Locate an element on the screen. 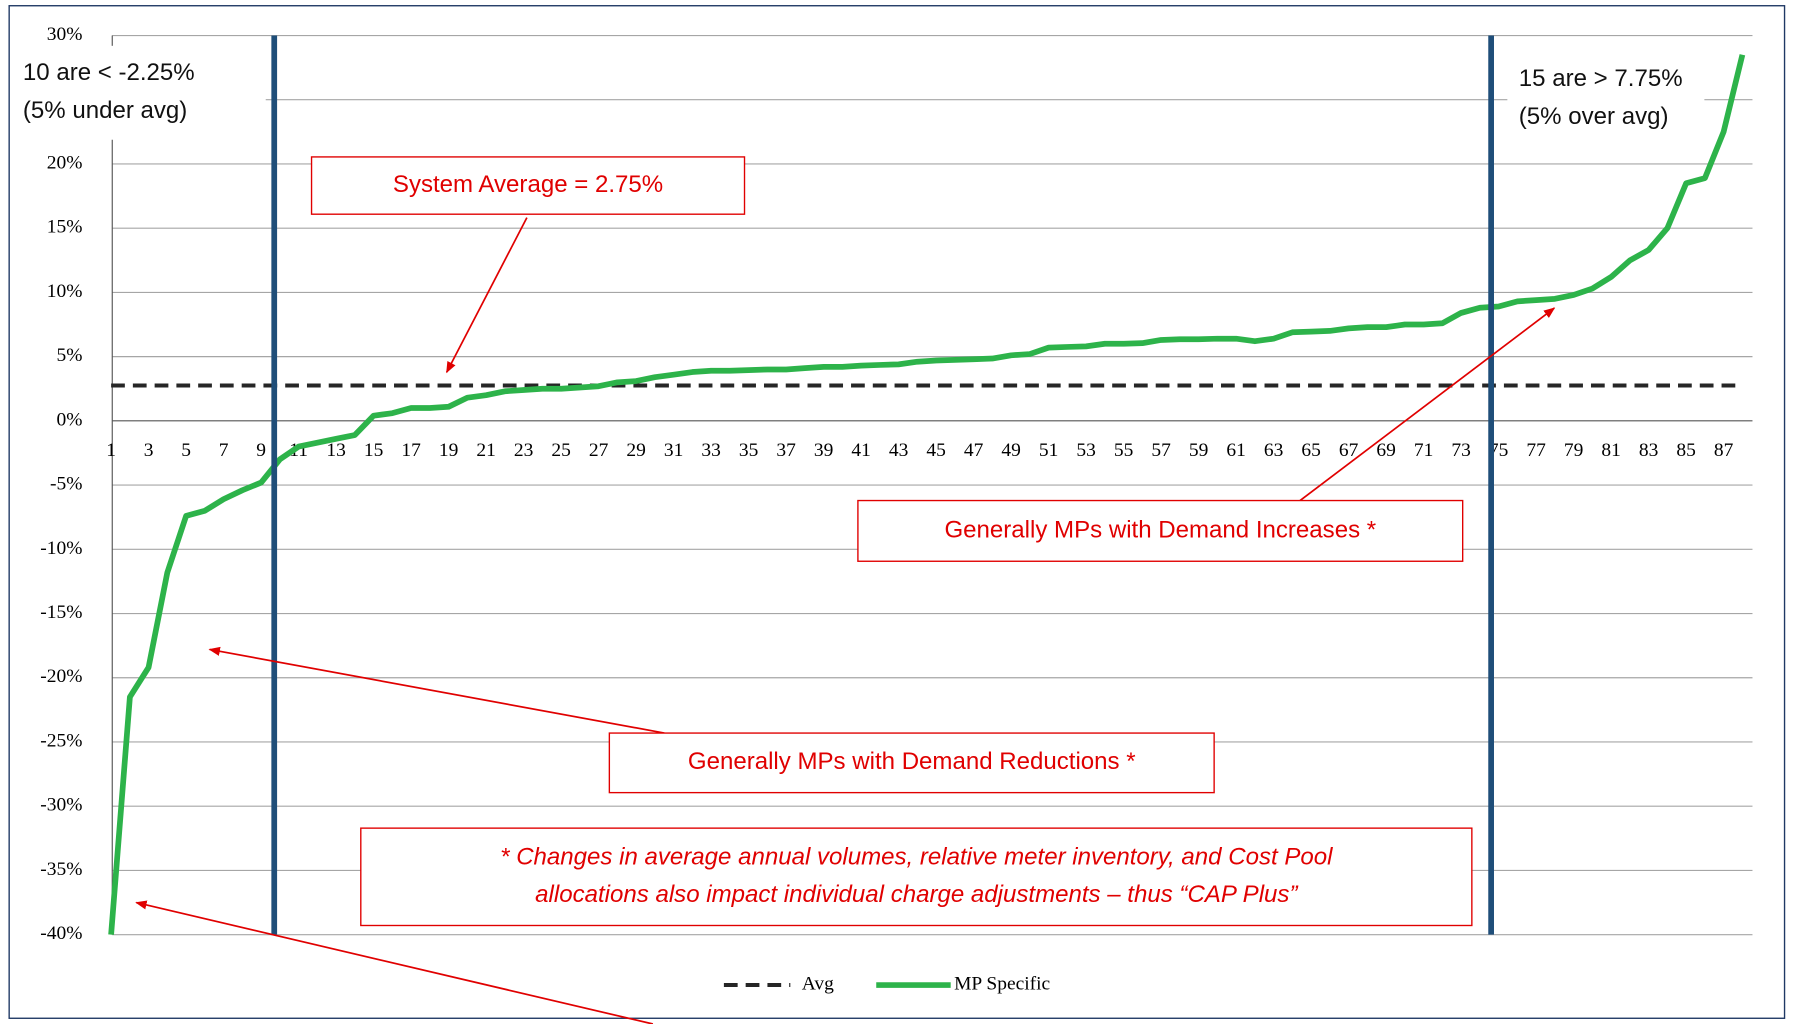 The height and width of the screenshot is (1024, 1796). annotation-text: System Average = 2.75% is located at coordinates (528, 184).